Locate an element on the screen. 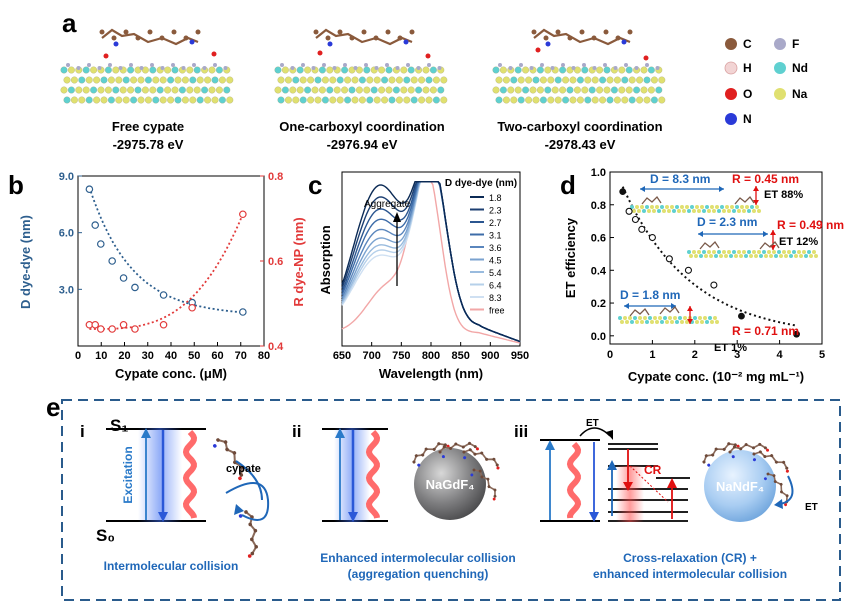 Image resolution: width=865 pixels, height=607 pixels. s1-label: S₁ is located at coordinates (119, 425).